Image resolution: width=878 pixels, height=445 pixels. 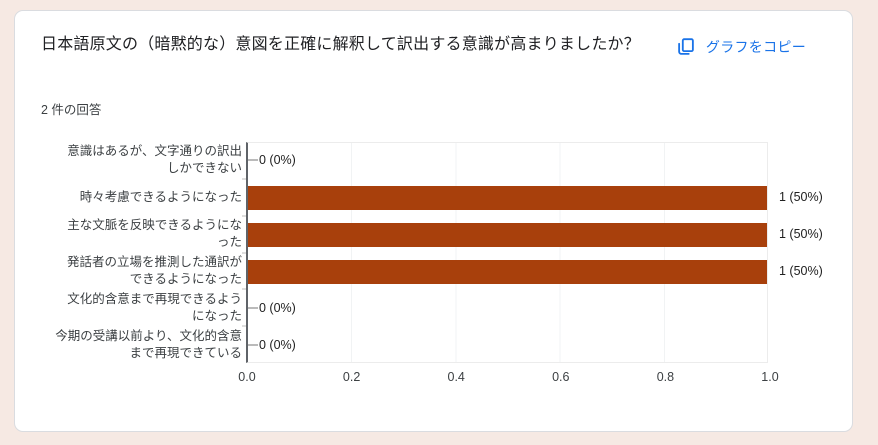 What do you see at coordinates (561, 377) in the screenshot?
I see `x-axis-tick-label: 0.6` at bounding box center [561, 377].